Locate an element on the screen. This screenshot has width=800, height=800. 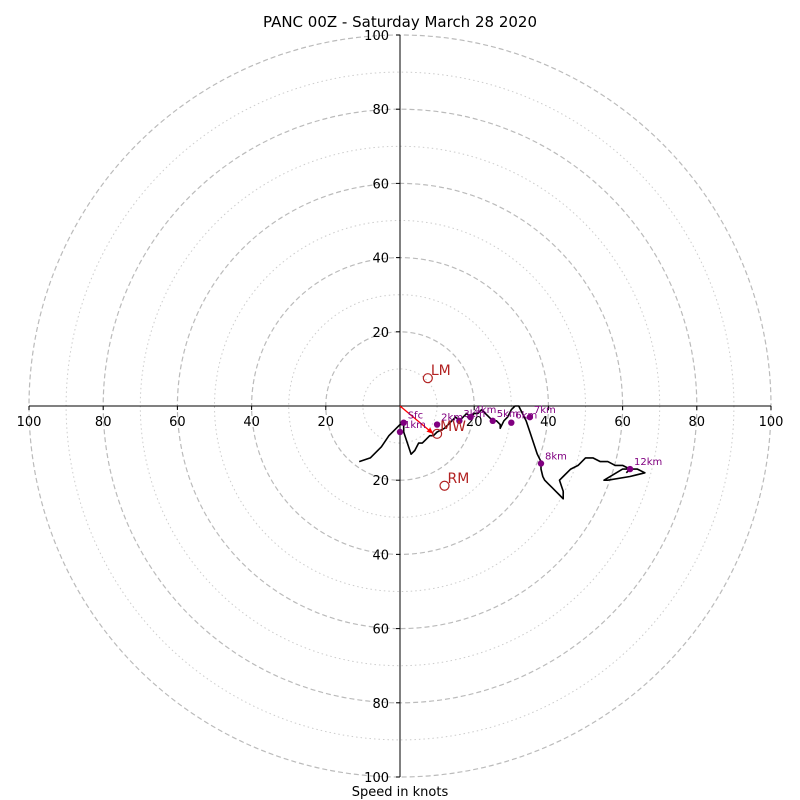
hodograph-series is located at coordinates (502, 452).